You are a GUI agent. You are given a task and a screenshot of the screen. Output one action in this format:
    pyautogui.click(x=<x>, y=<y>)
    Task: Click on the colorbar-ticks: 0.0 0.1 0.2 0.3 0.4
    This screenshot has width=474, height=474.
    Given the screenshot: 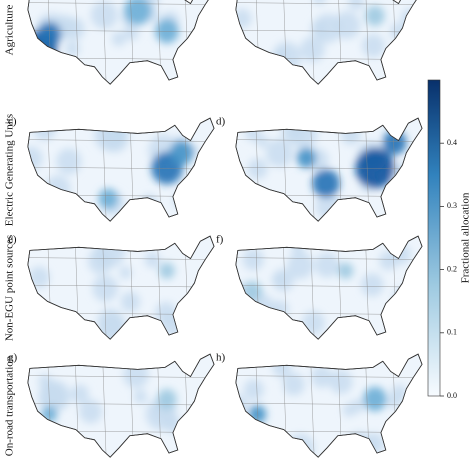 What is the action you would take?
    pyautogui.click(x=448, y=269)
    